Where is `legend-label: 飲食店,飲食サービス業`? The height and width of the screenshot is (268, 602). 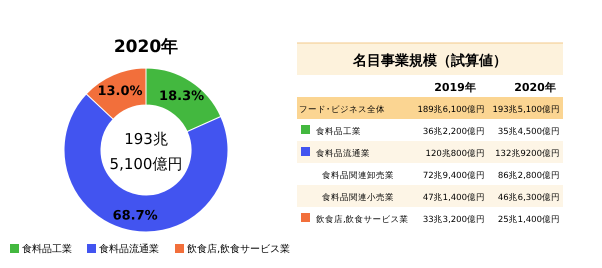 legend-label: 飲食店,飲食サービス業 is located at coordinates (238, 249).